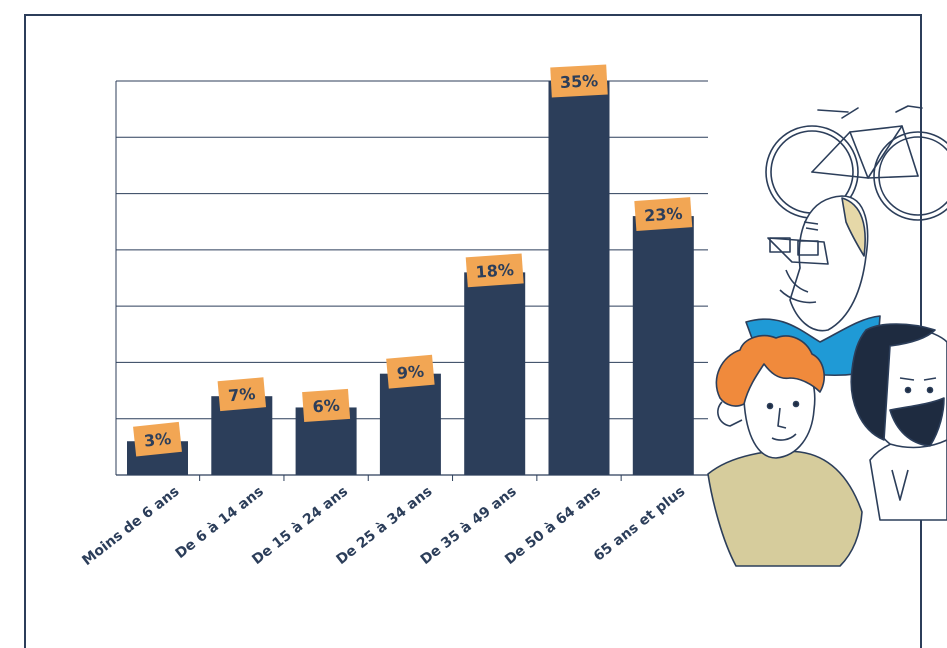  I want to click on data-label: 35%, so click(579, 81).